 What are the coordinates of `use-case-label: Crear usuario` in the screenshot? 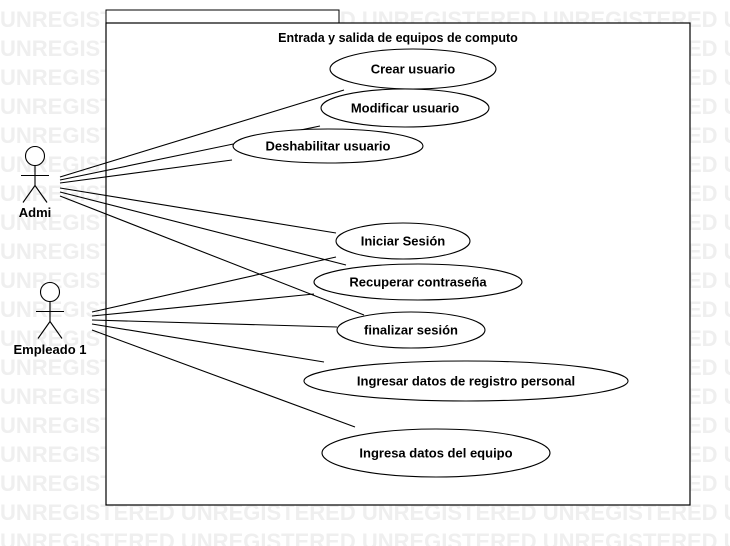 It's located at (413, 69).